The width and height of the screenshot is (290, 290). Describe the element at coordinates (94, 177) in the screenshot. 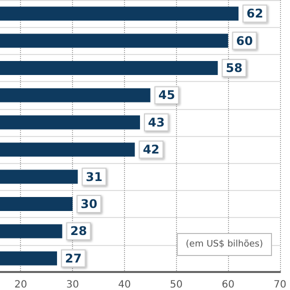

I see `data-label: 31` at that location.